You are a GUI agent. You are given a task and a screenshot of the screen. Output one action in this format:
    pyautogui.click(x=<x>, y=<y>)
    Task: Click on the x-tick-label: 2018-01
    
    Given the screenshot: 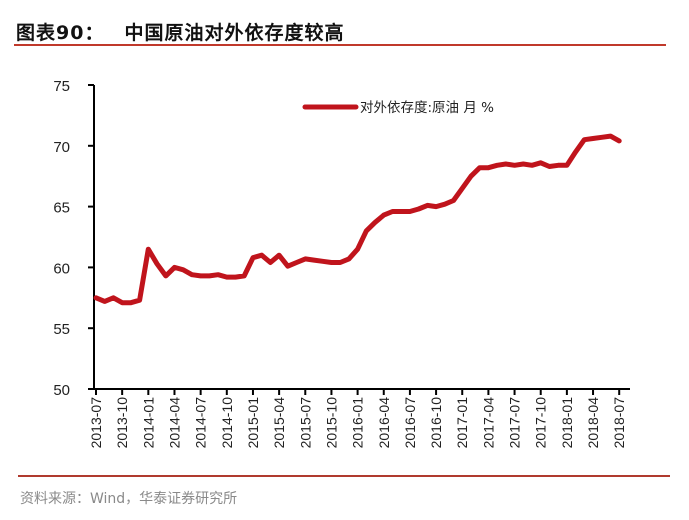 What is the action you would take?
    pyautogui.click(x=567, y=423)
    